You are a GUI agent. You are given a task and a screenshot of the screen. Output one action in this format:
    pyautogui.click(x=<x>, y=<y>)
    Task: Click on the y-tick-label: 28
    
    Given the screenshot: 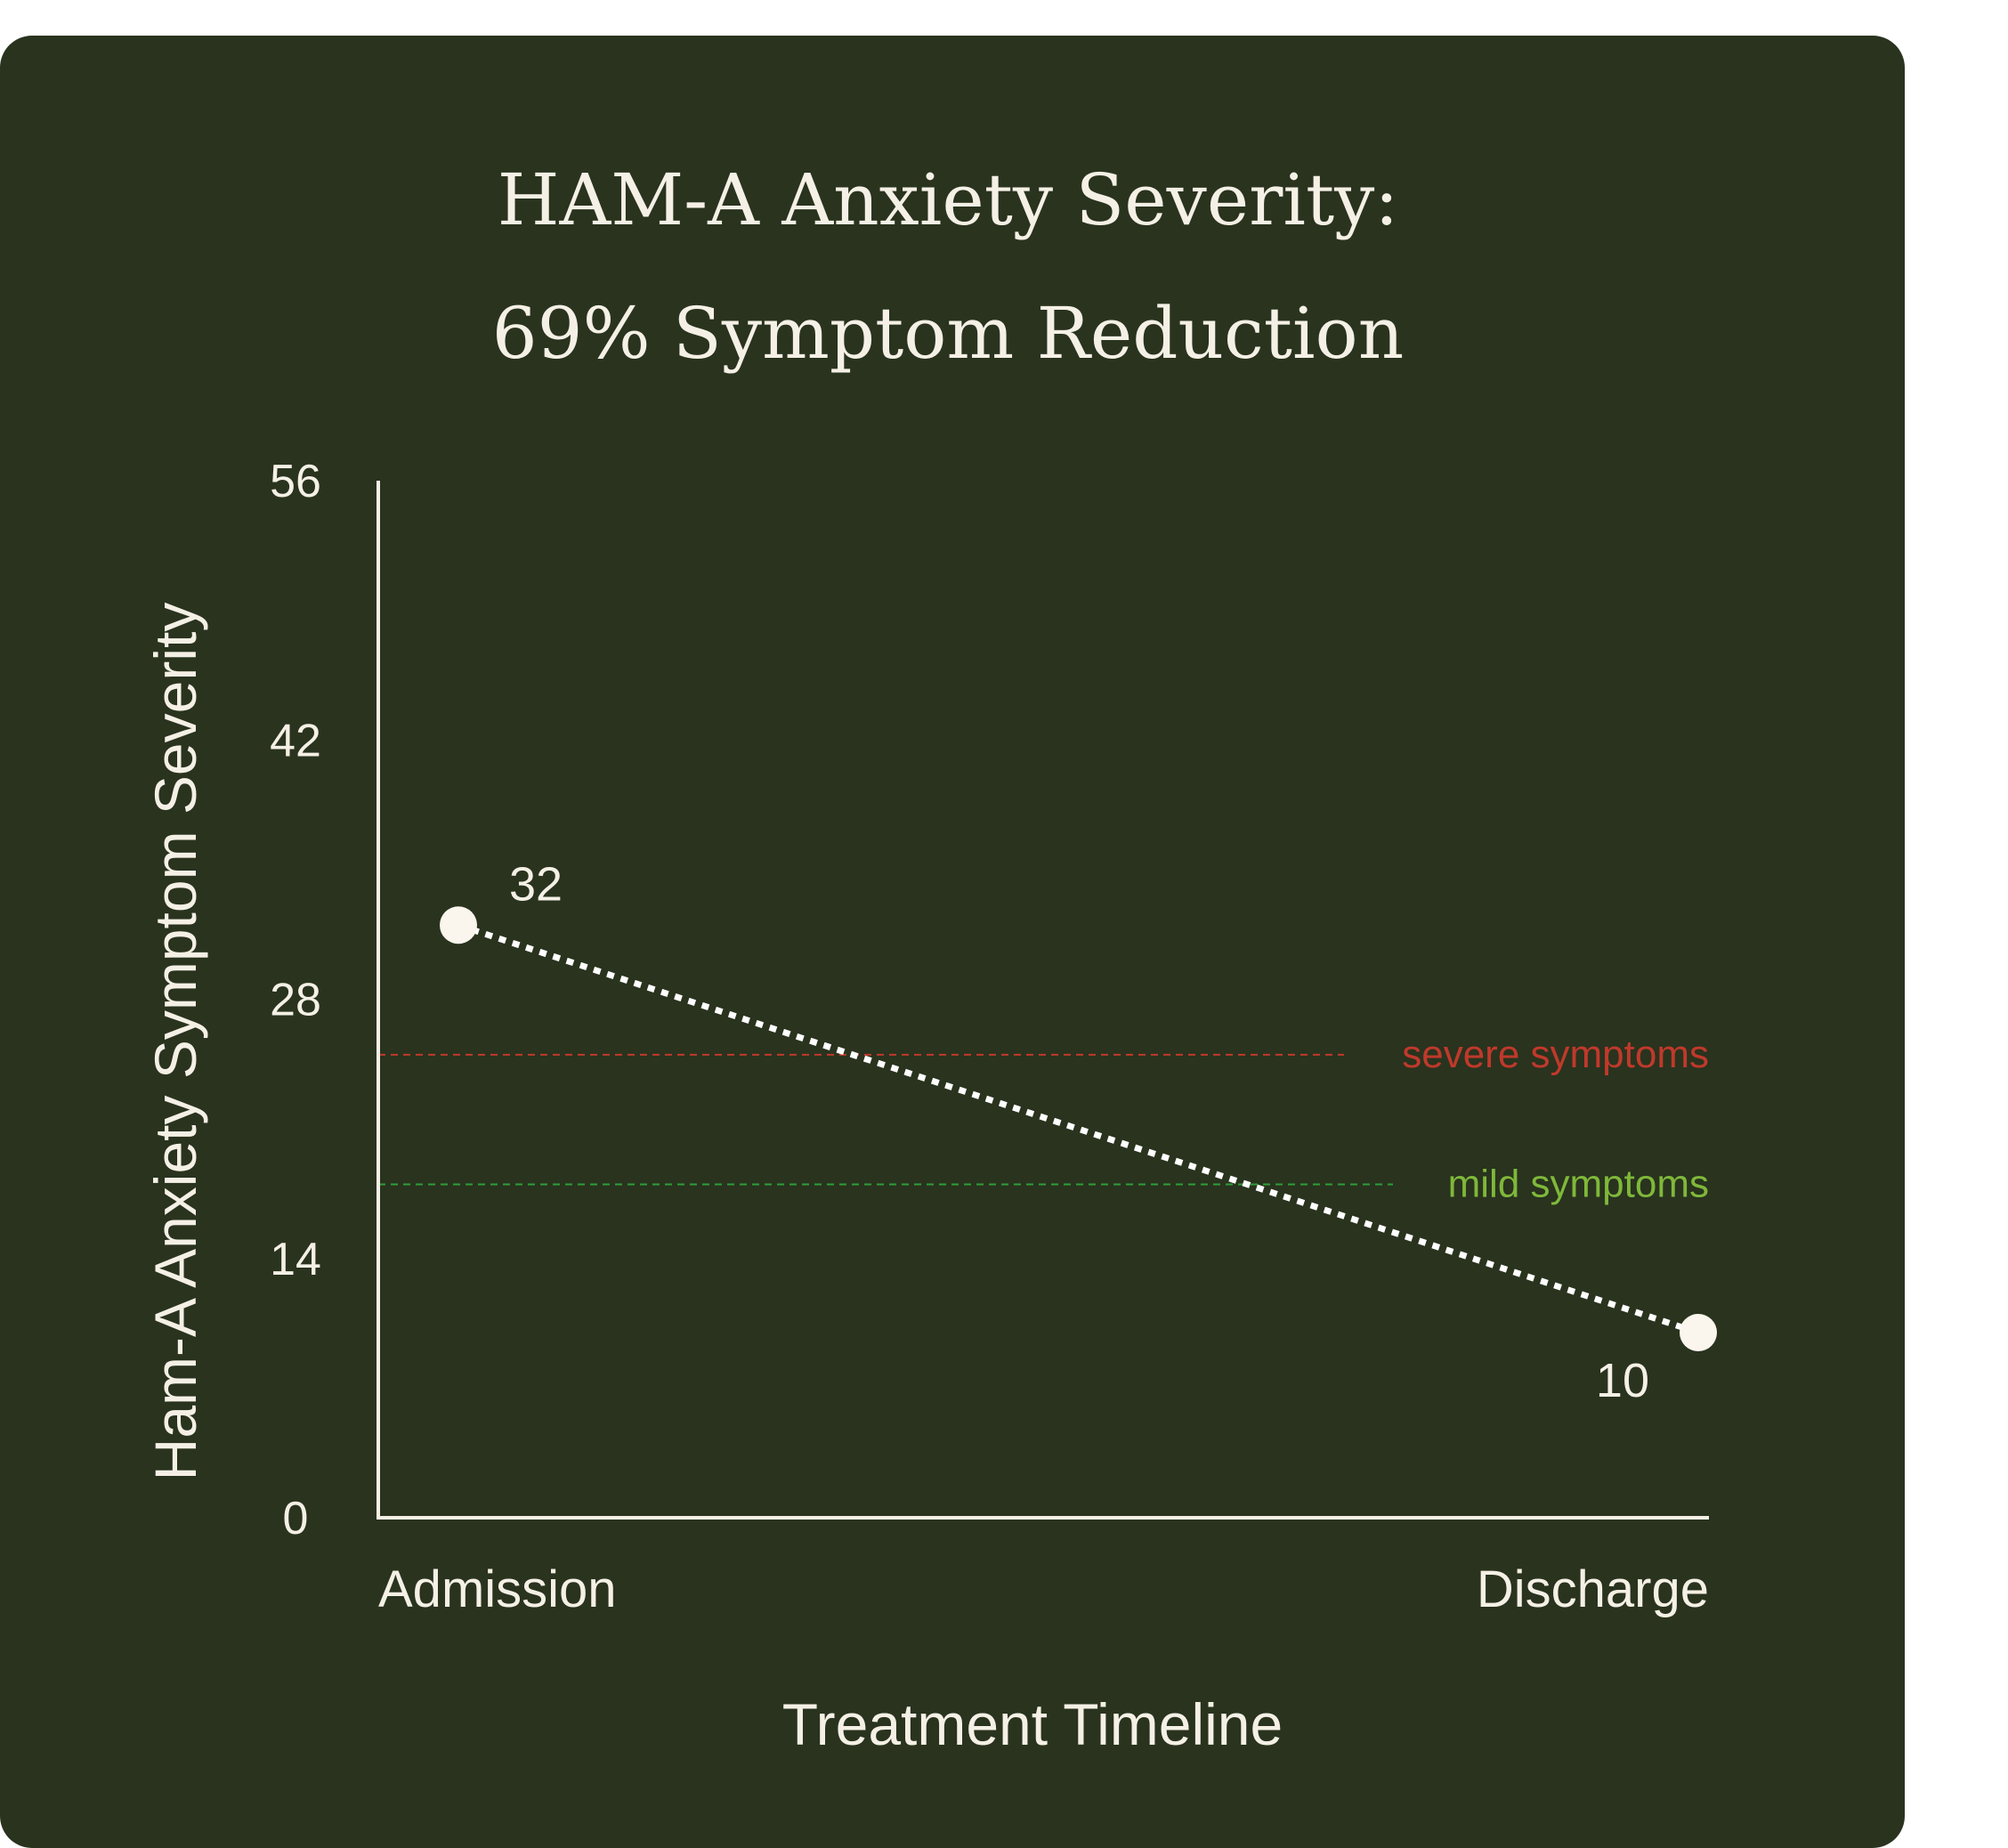 What is the action you would take?
    pyautogui.click(x=295, y=1000)
    